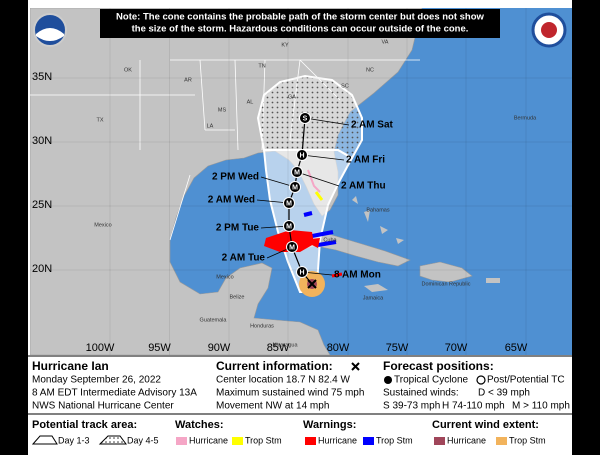 The width and height of the screenshot is (600, 455). I want to click on longitude-label: 85W, so click(278, 348).